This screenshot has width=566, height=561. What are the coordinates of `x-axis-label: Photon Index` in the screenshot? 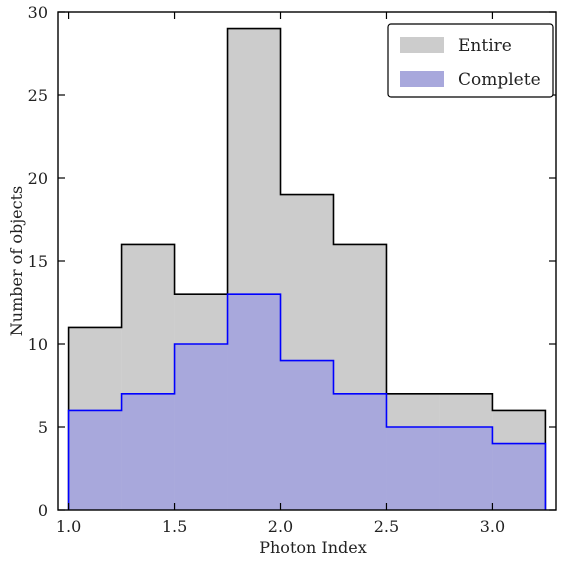 It's located at (313, 547).